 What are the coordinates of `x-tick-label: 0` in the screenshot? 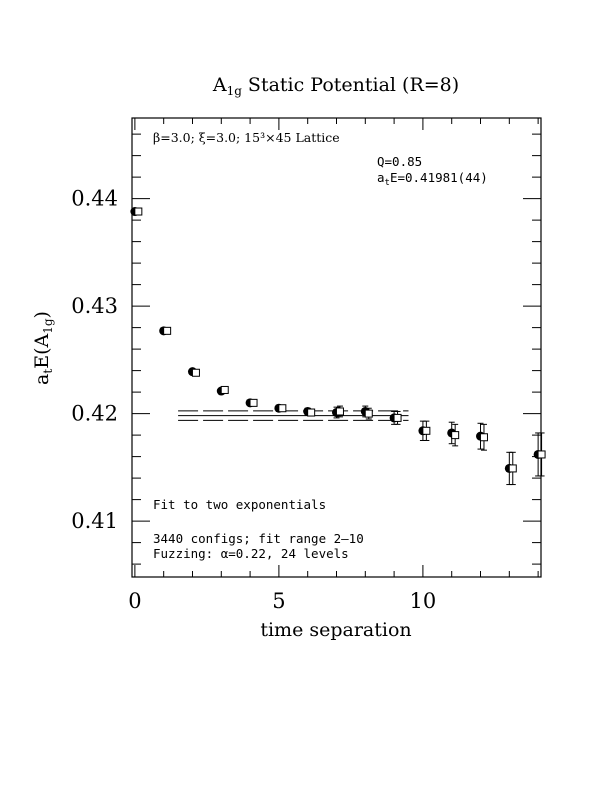 It's located at (134, 601).